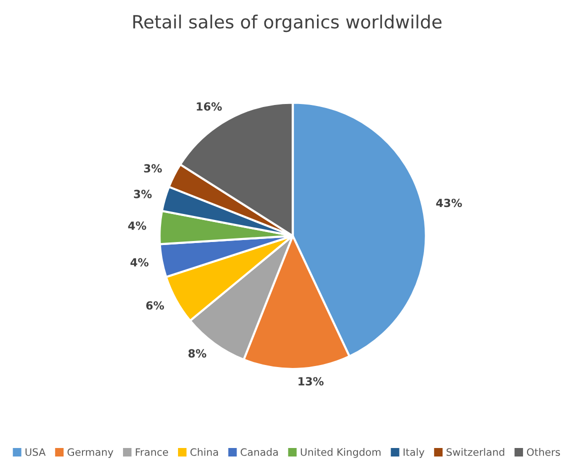 The image size is (574, 467). What do you see at coordinates (414, 453) in the screenshot?
I see `legend-label: Italy` at bounding box center [414, 453].